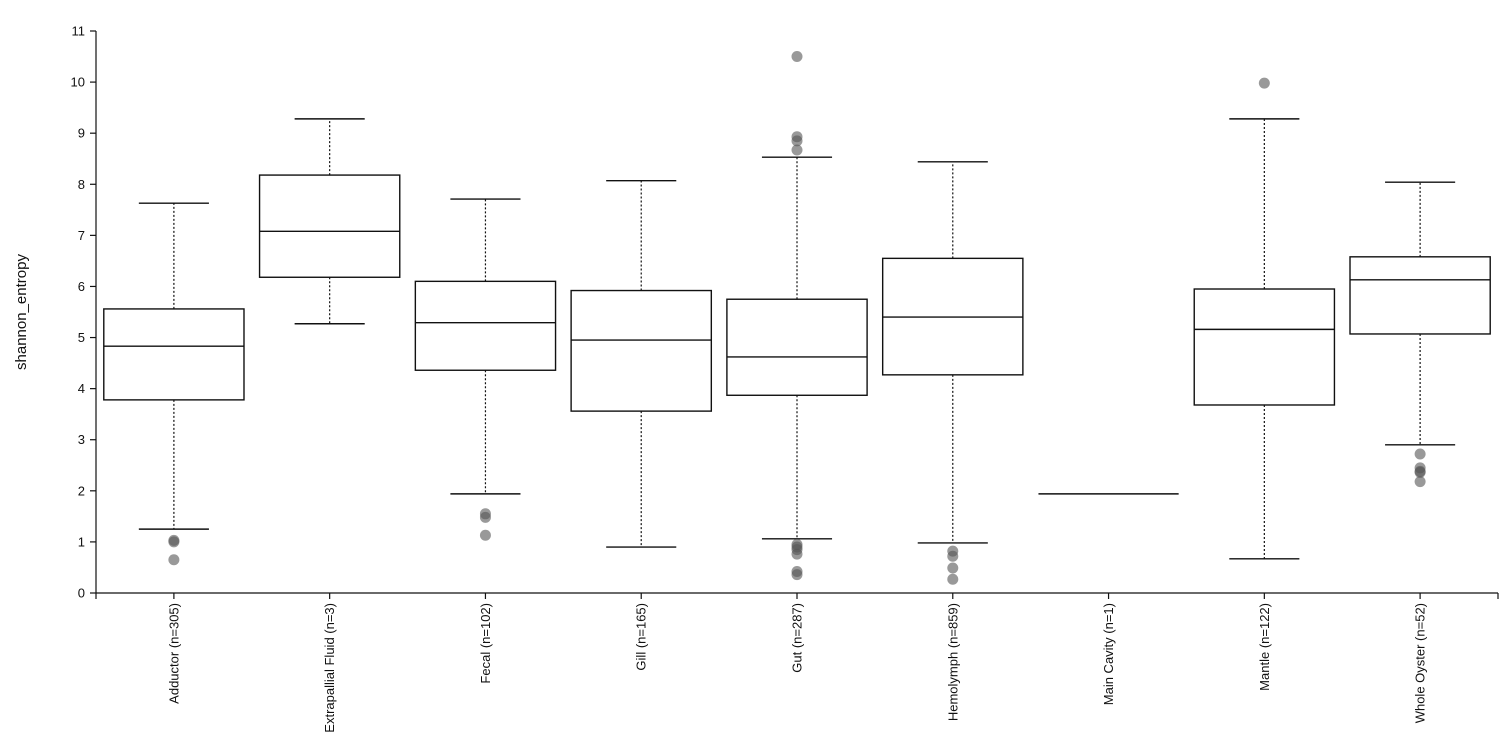  Describe the element at coordinates (81, 388) in the screenshot. I see `y-tick-label: 4` at that location.